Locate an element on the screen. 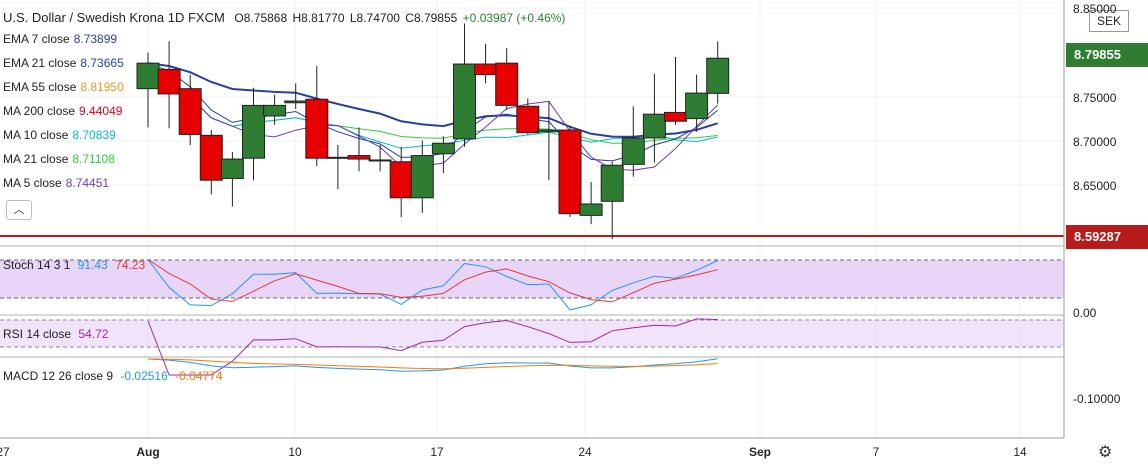 This screenshot has height=468, width=1148. indicator-label: MA 5 close is located at coordinates (32, 183).